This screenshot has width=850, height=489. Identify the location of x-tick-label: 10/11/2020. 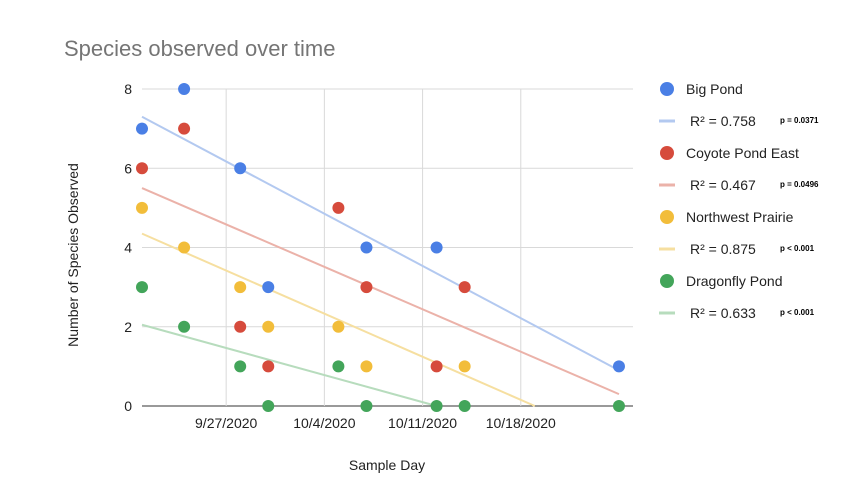
(422, 423).